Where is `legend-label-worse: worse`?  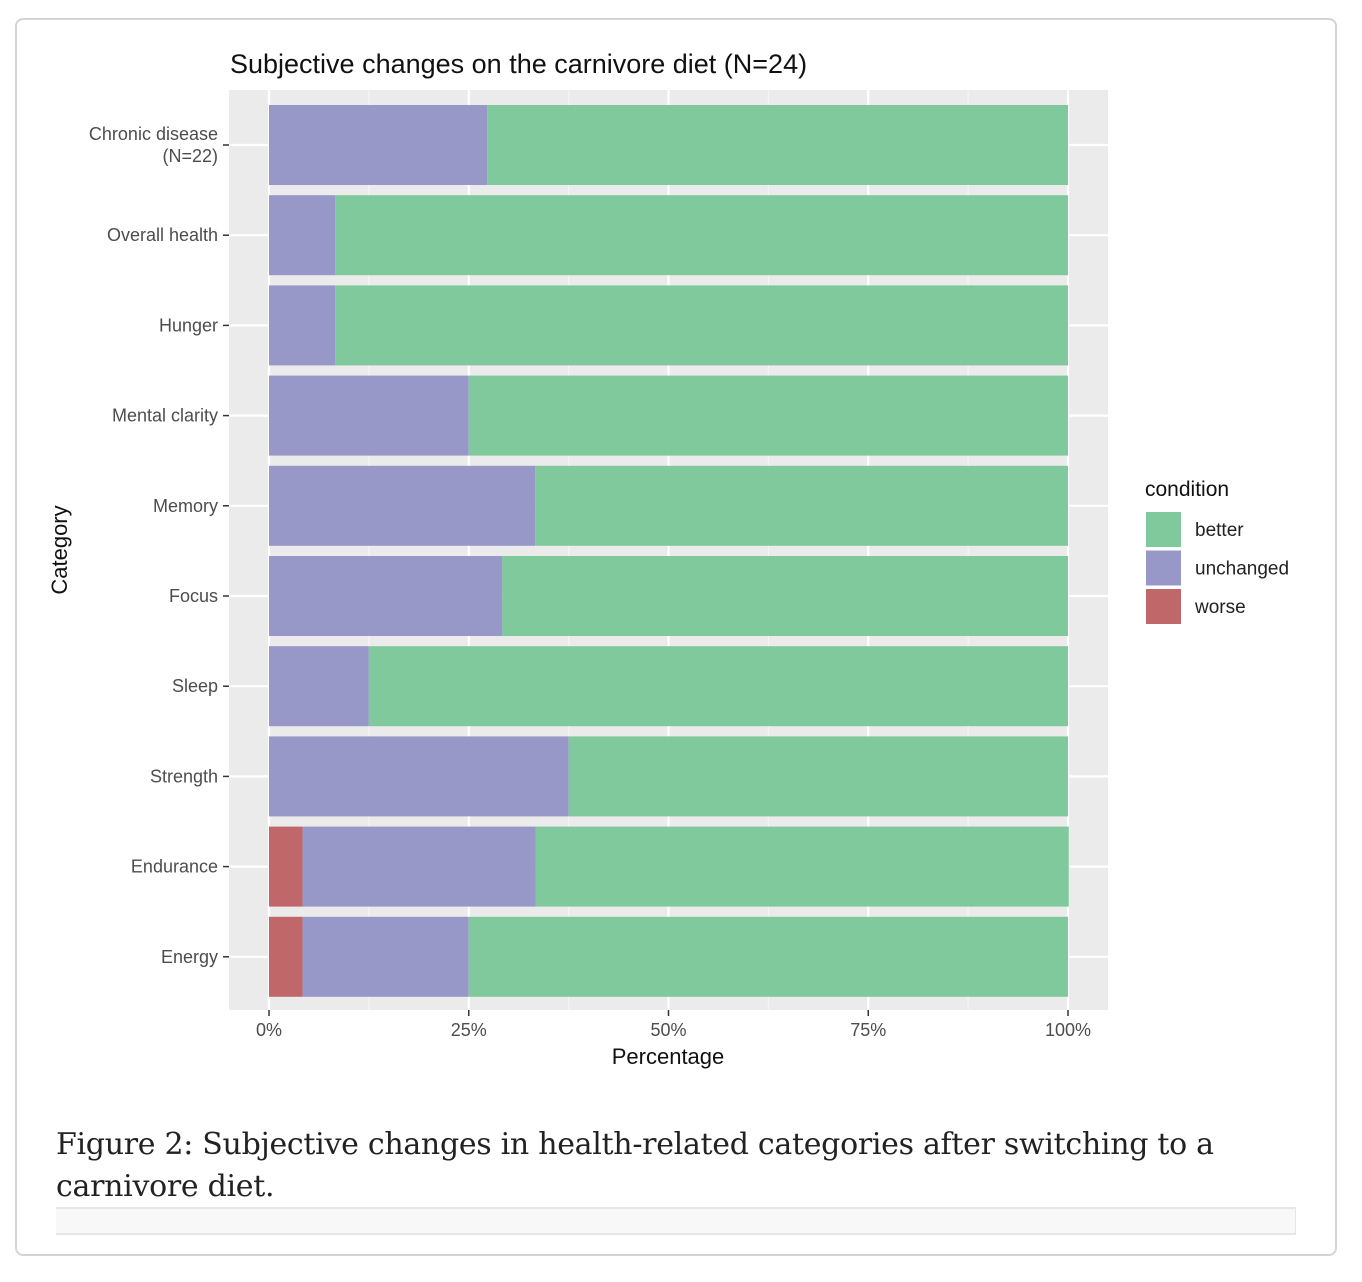
legend-label-worse: worse is located at coordinates (1220, 607).